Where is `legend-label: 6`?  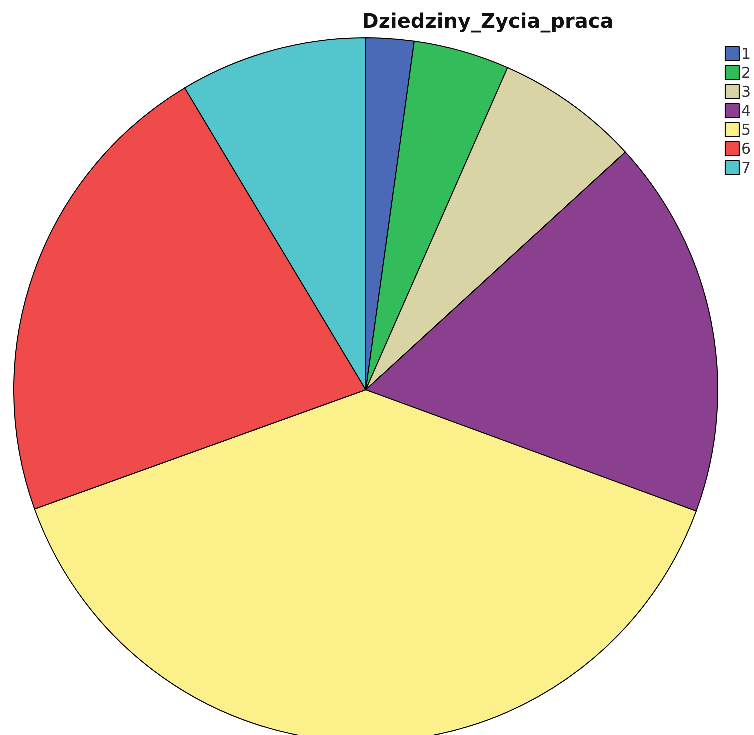
legend-label: 6 is located at coordinates (746, 149).